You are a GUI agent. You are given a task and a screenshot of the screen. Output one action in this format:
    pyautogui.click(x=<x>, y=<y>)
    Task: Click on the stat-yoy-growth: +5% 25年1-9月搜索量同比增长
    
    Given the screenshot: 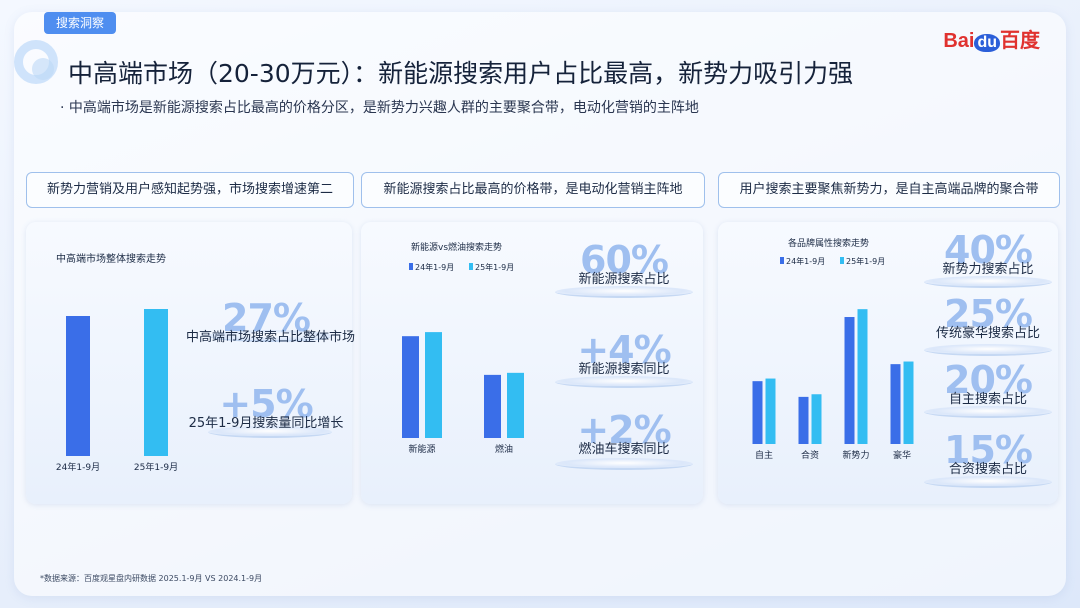 What is the action you would take?
    pyautogui.click(x=266, y=407)
    